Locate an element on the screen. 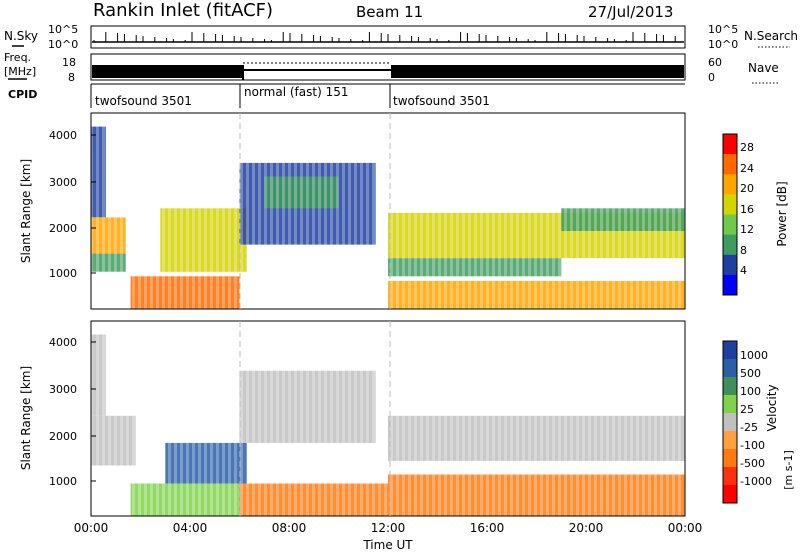 The height and width of the screenshot is (554, 800). velocity-cb-tick-minus25: -25 is located at coordinates (749, 427).